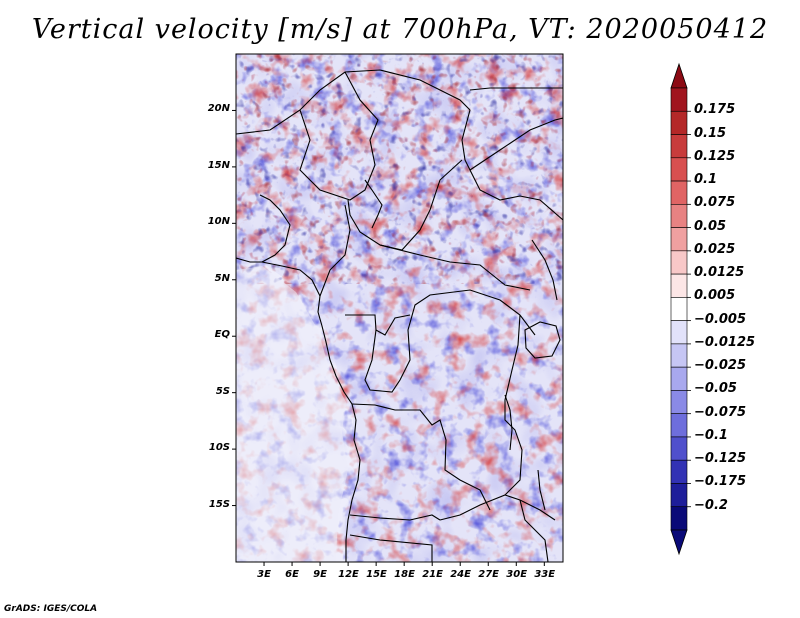 This screenshot has height=618, width=800. Describe the element at coordinates (376, 574) in the screenshot. I see `lon-tick-label: 15E` at that location.